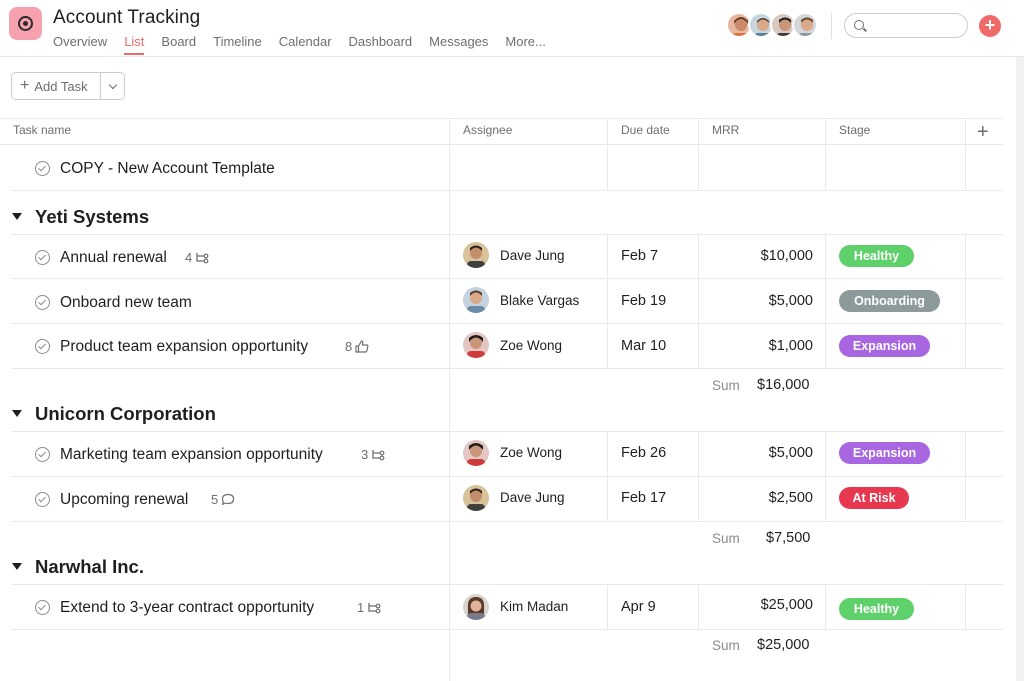 The image size is (1024, 681). What do you see at coordinates (380, 41) in the screenshot?
I see `tab-dashboard: Dashboard` at bounding box center [380, 41].